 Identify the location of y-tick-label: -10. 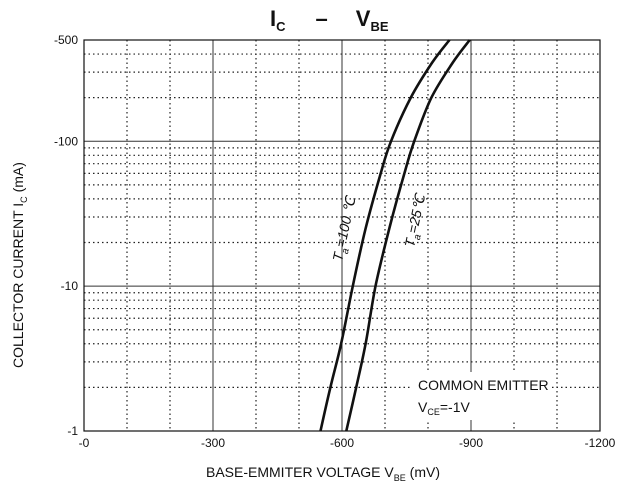
(70, 286).